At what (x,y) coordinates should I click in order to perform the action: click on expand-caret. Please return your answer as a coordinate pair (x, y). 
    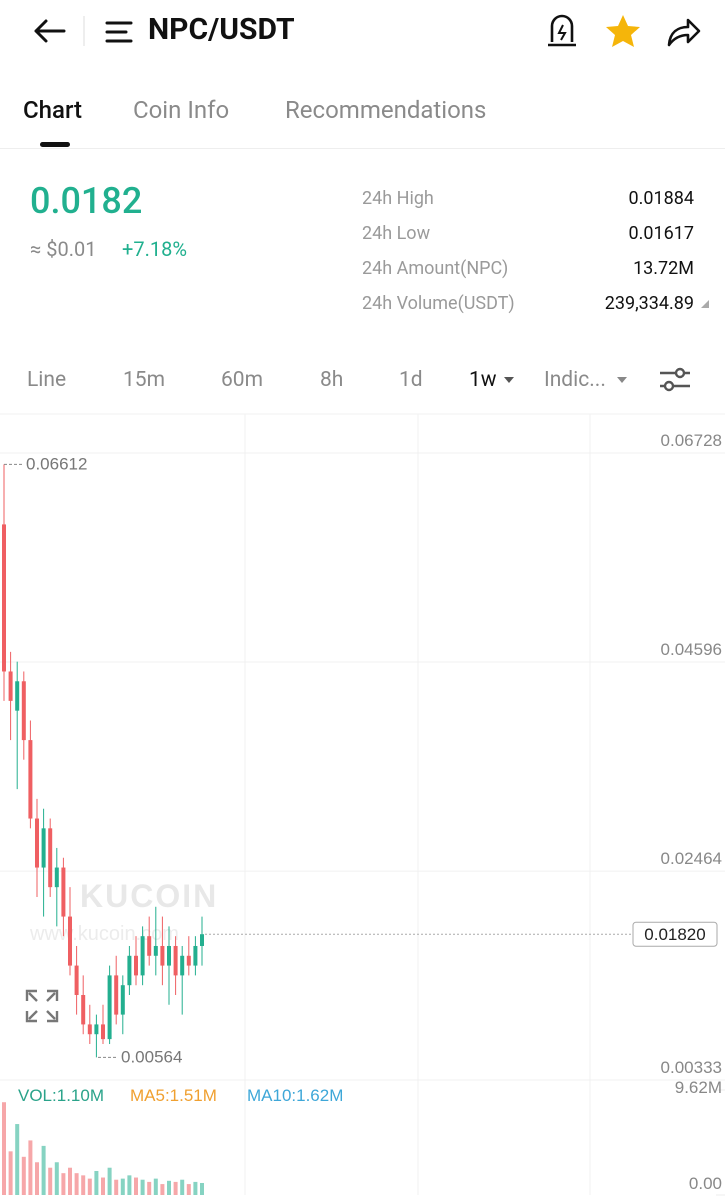
    Looking at the image, I should click on (705, 304).